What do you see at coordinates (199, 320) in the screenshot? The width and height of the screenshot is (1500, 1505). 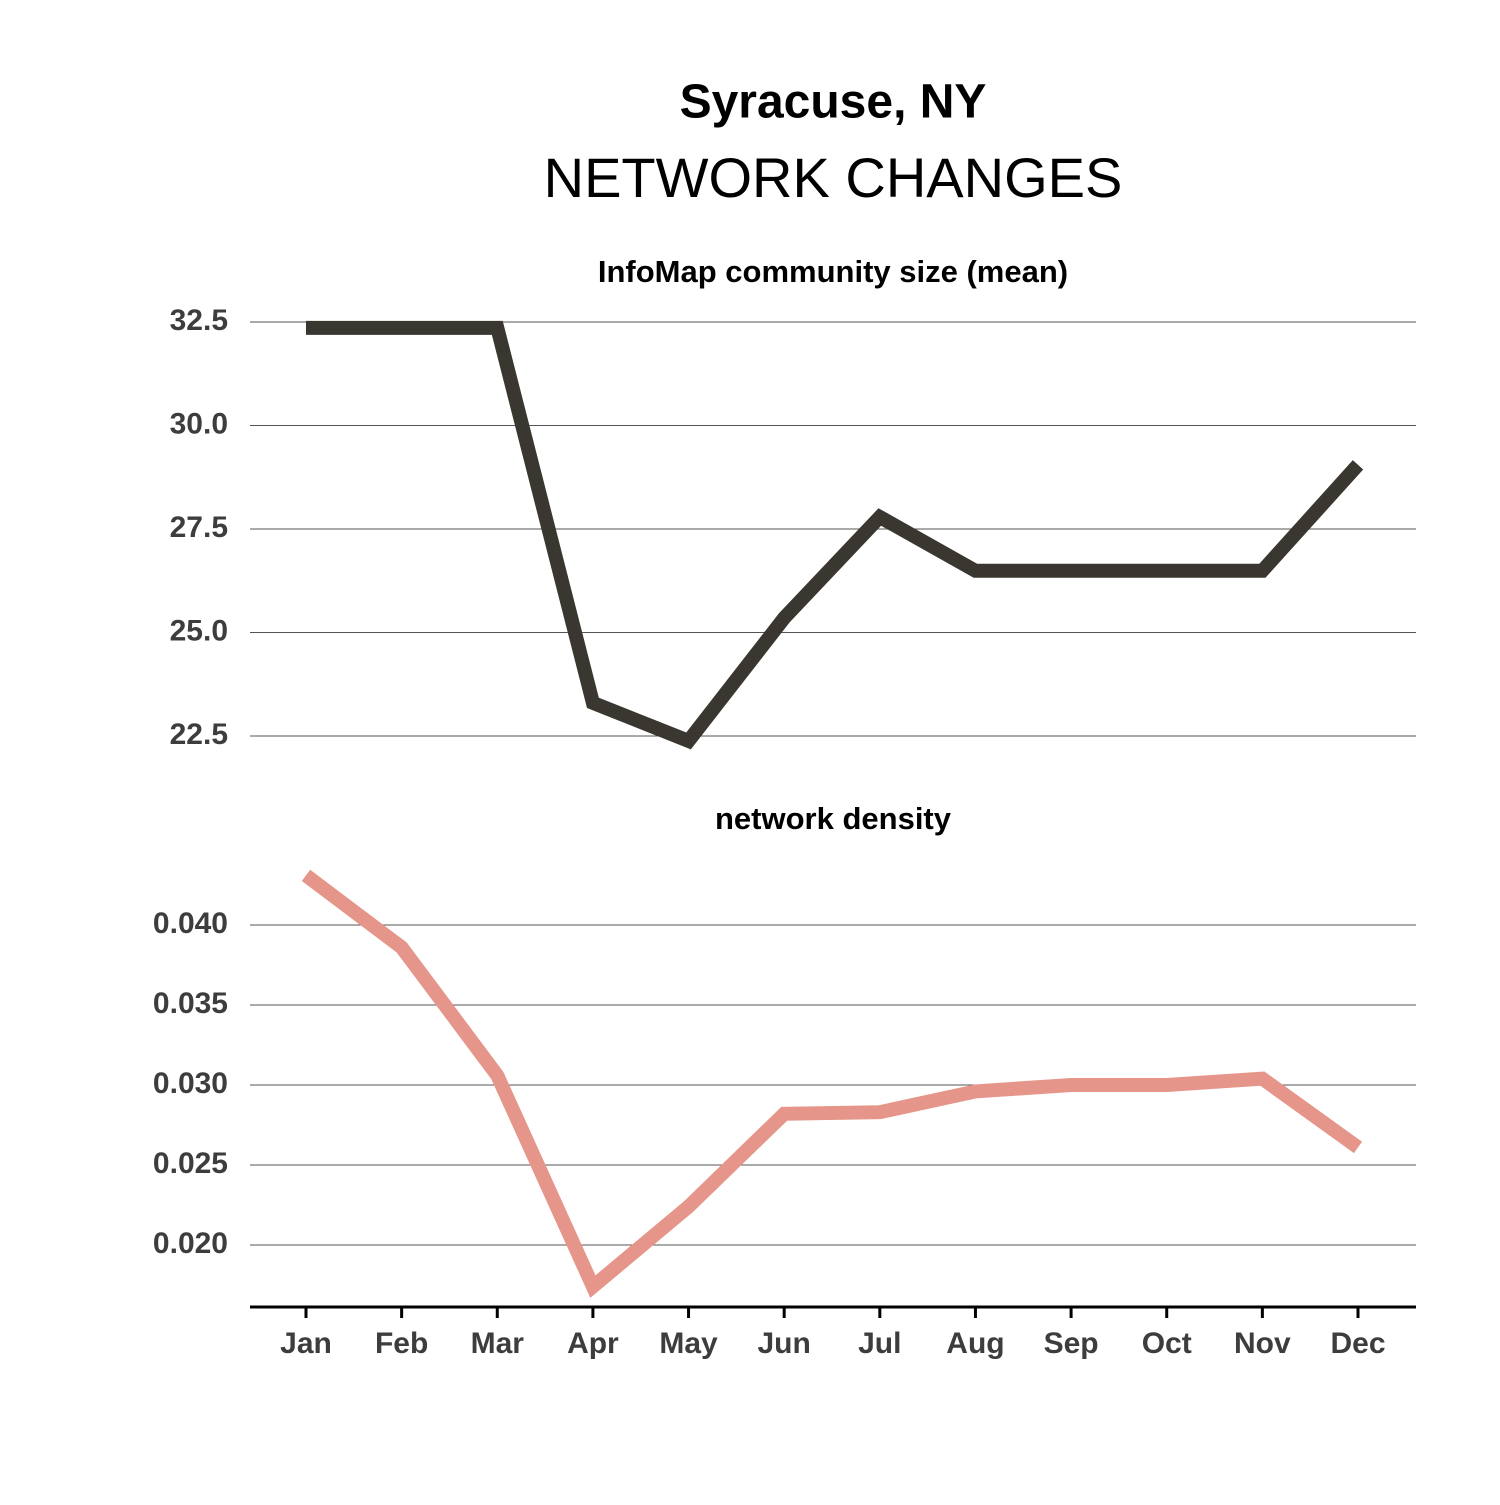 I see `y-tick-label: 32.5` at bounding box center [199, 320].